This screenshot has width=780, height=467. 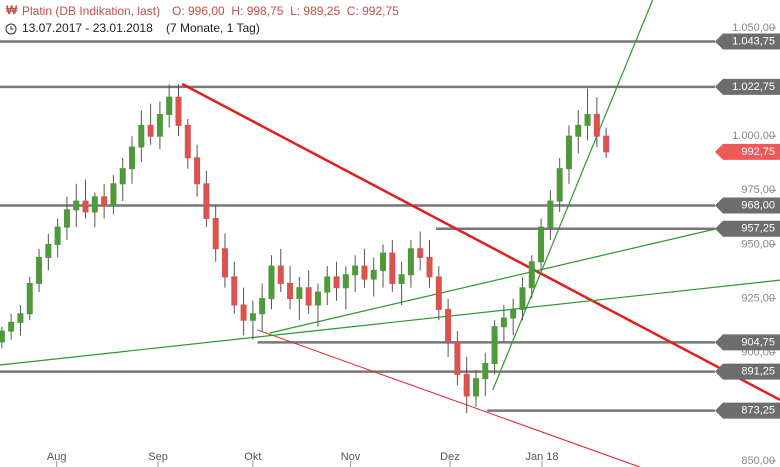 What do you see at coordinates (758, 190) in the screenshot?
I see `y-tick-label: 975,00` at bounding box center [758, 190].